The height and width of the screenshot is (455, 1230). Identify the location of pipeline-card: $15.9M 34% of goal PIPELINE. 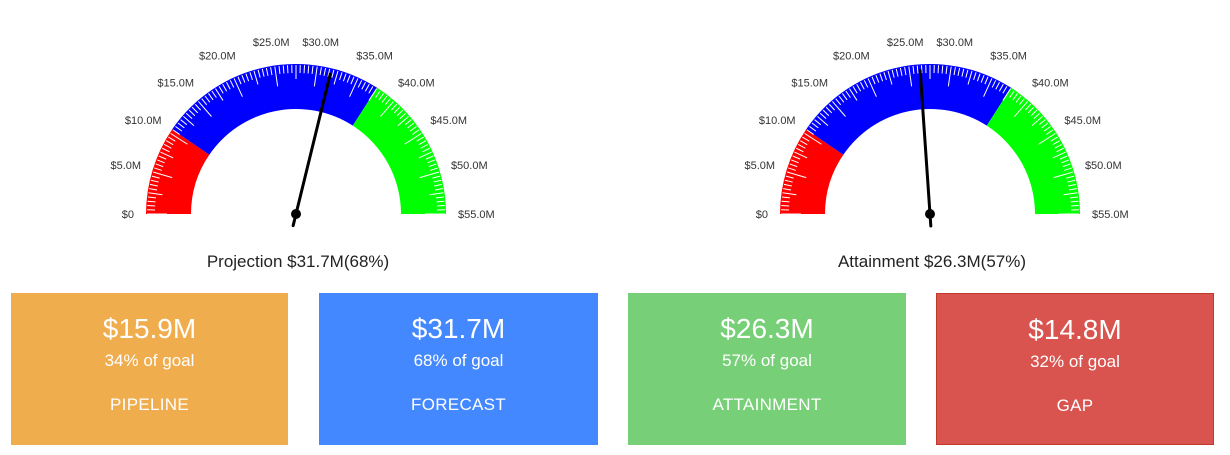
(149, 369).